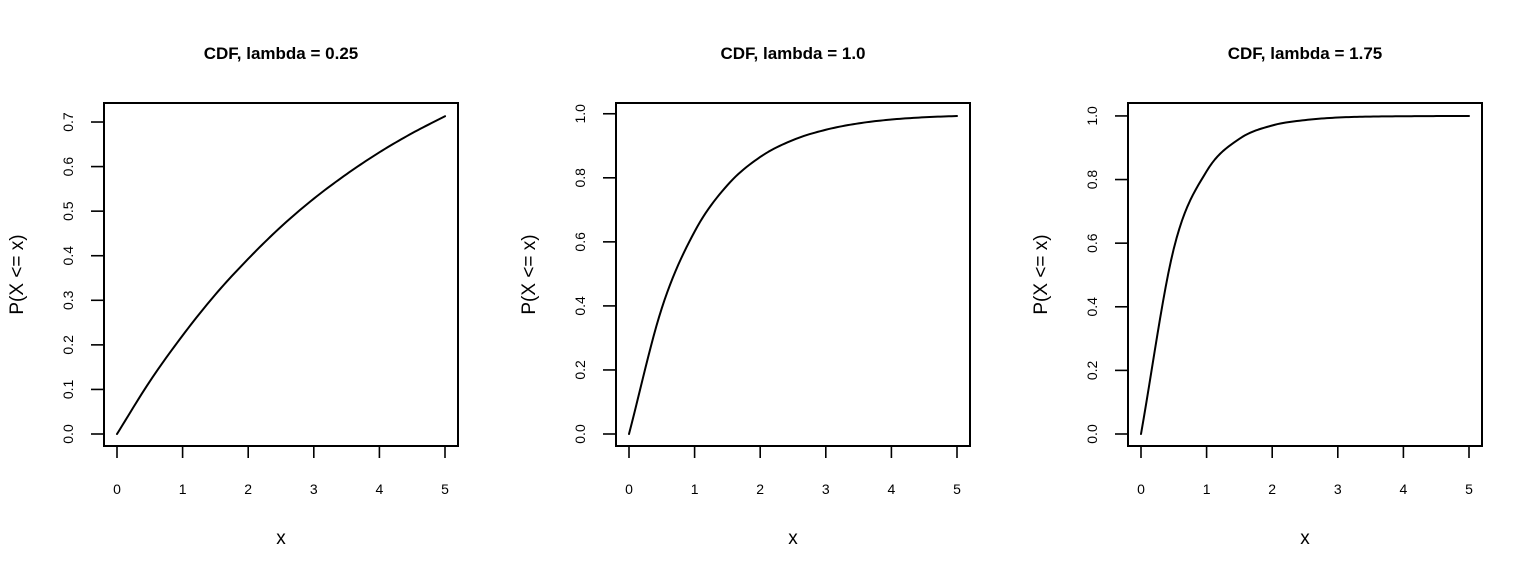  What do you see at coordinates (68, 211) in the screenshot?
I see `y-tick-label: 0.5` at bounding box center [68, 211].